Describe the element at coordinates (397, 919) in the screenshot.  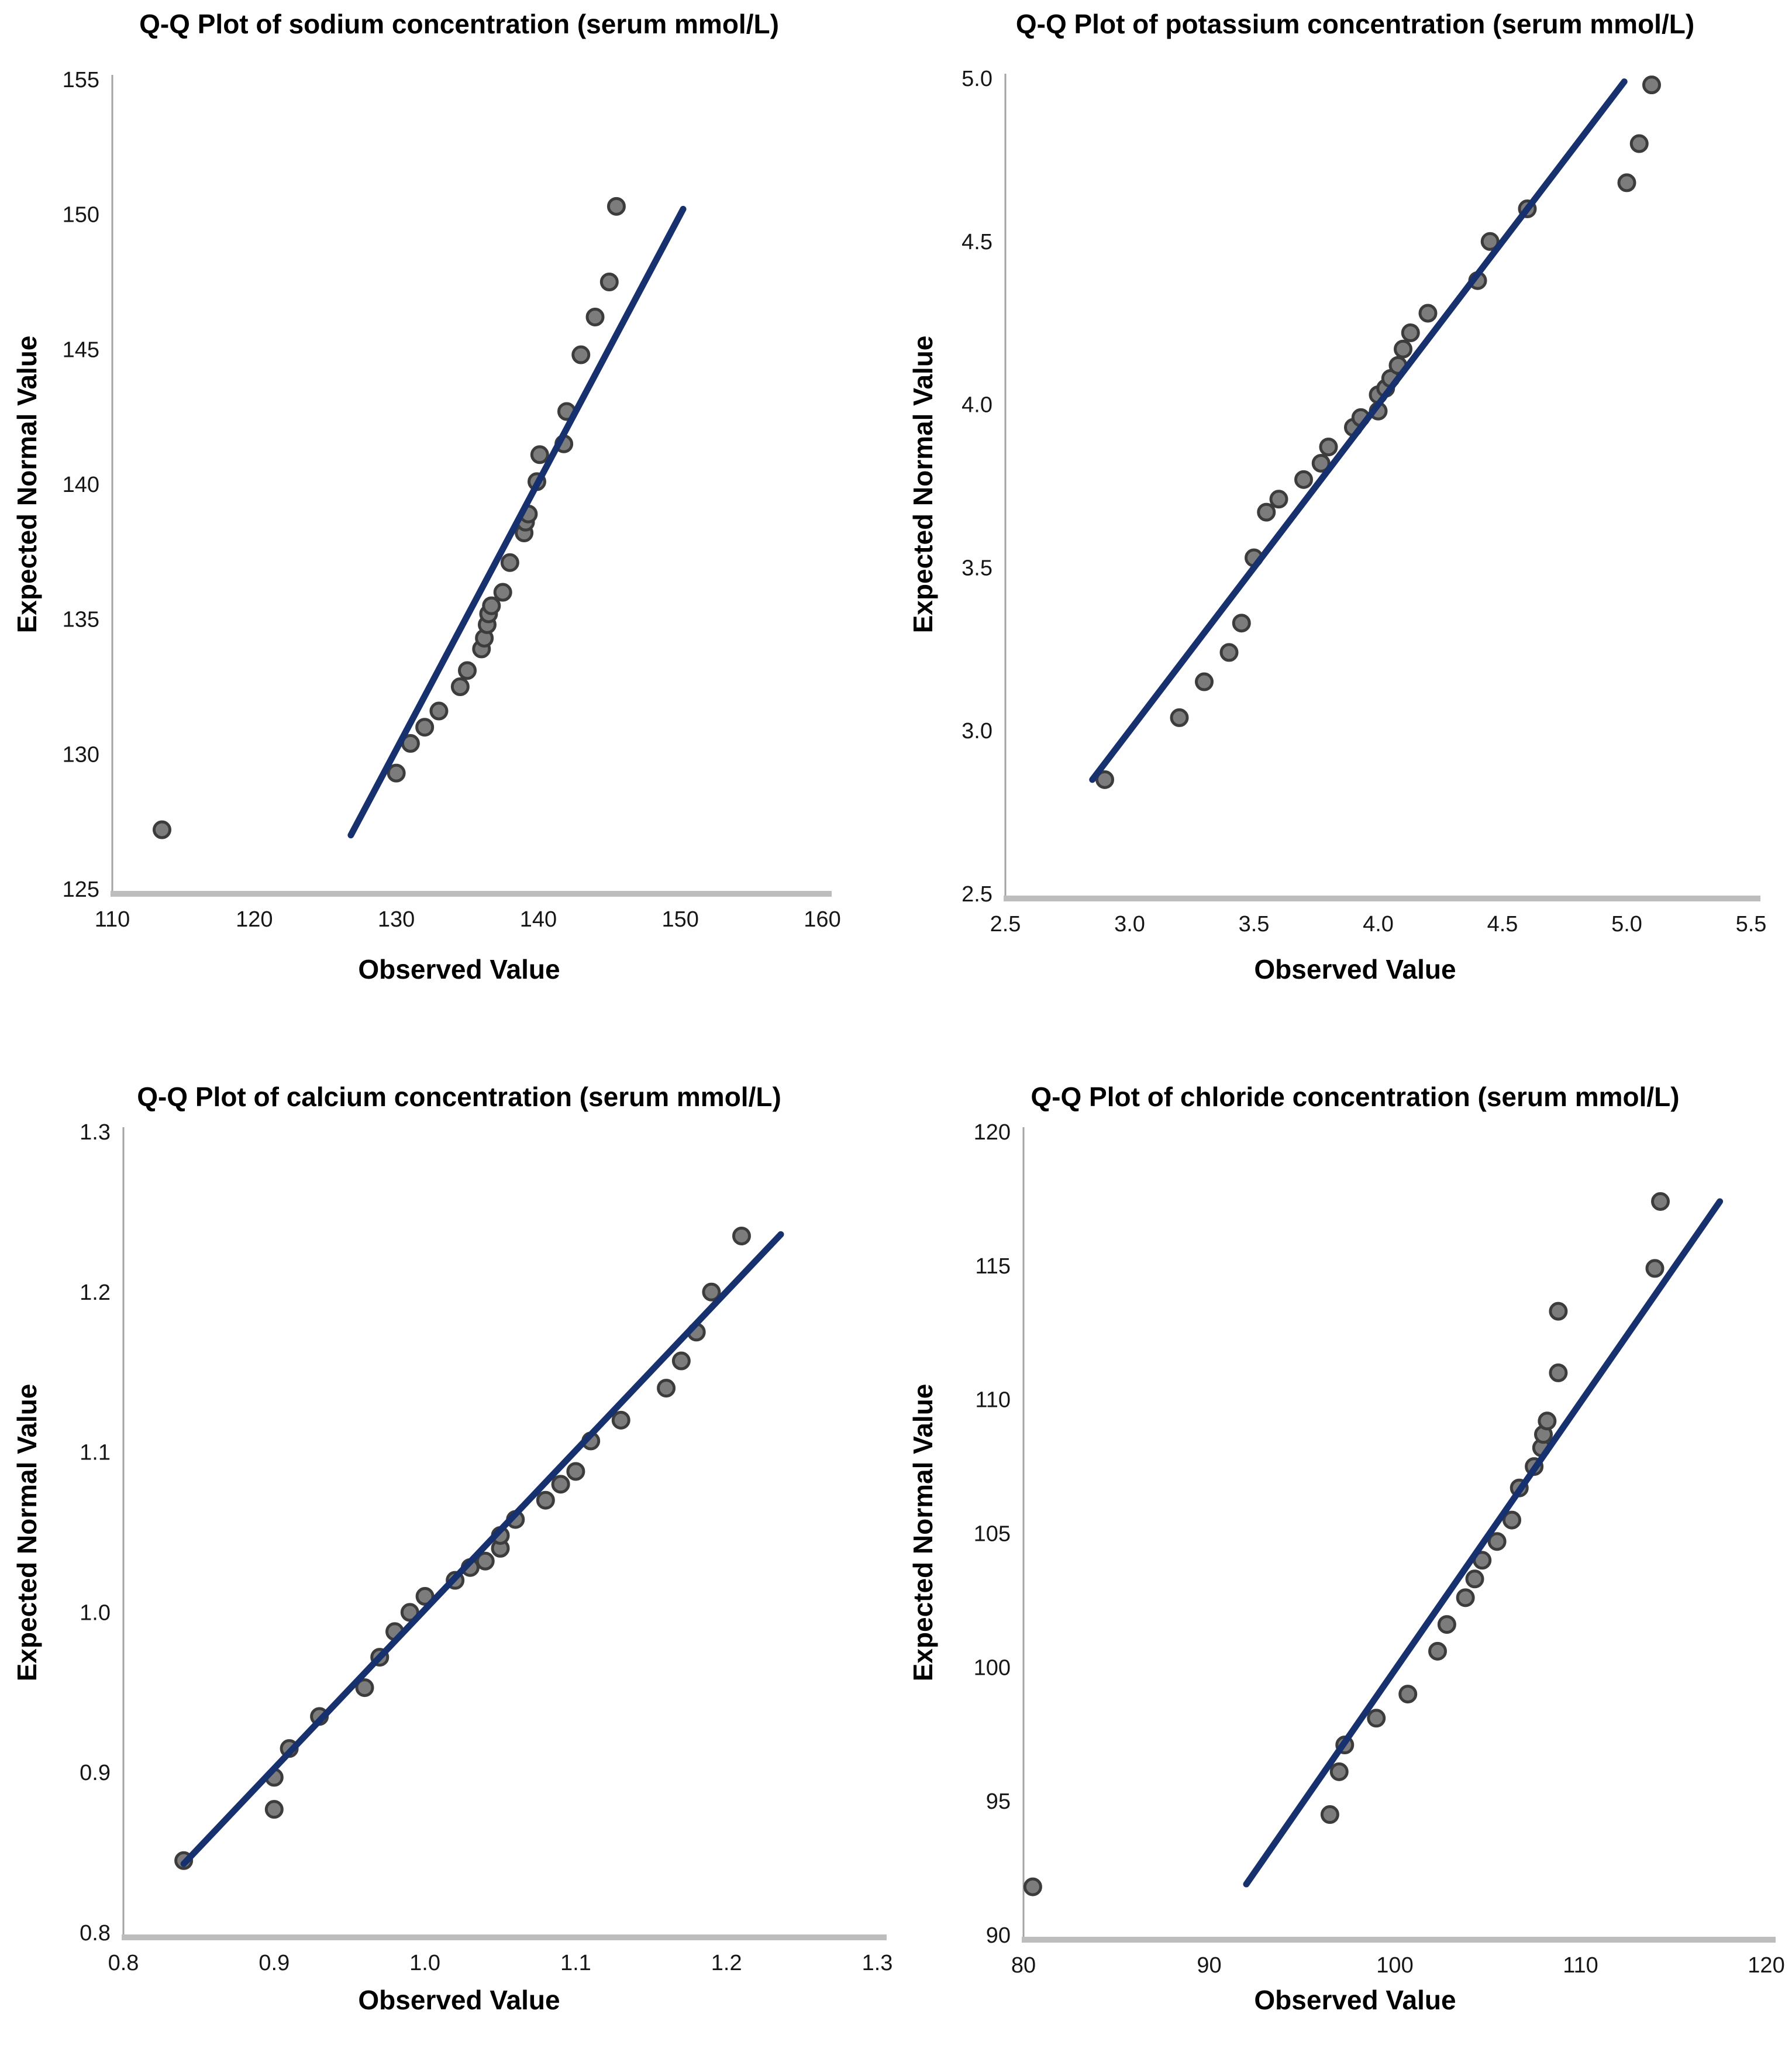
I see `x-tick-label: 130` at that location.